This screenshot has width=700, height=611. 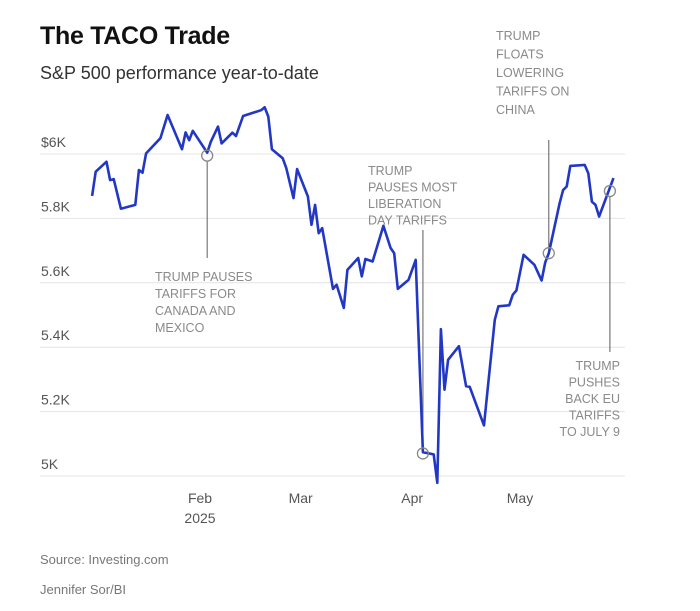 What do you see at coordinates (407, 221) in the screenshot?
I see `annotation-text: DAY TARIFFS` at bounding box center [407, 221].